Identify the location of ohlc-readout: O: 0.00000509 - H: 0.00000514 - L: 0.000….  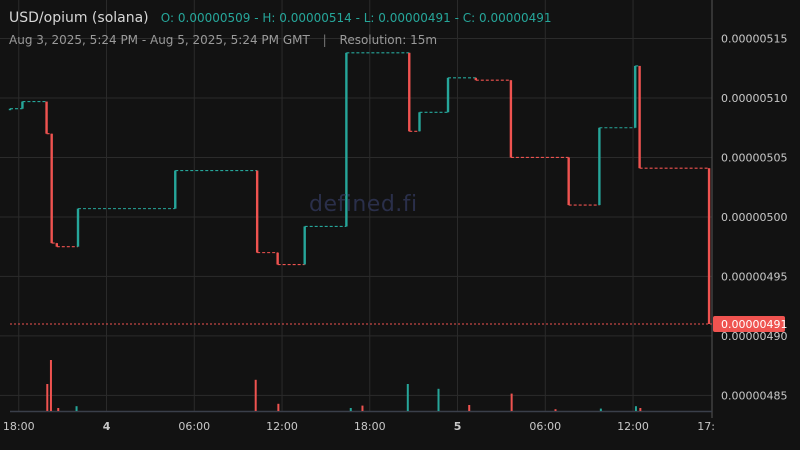
(356, 18).